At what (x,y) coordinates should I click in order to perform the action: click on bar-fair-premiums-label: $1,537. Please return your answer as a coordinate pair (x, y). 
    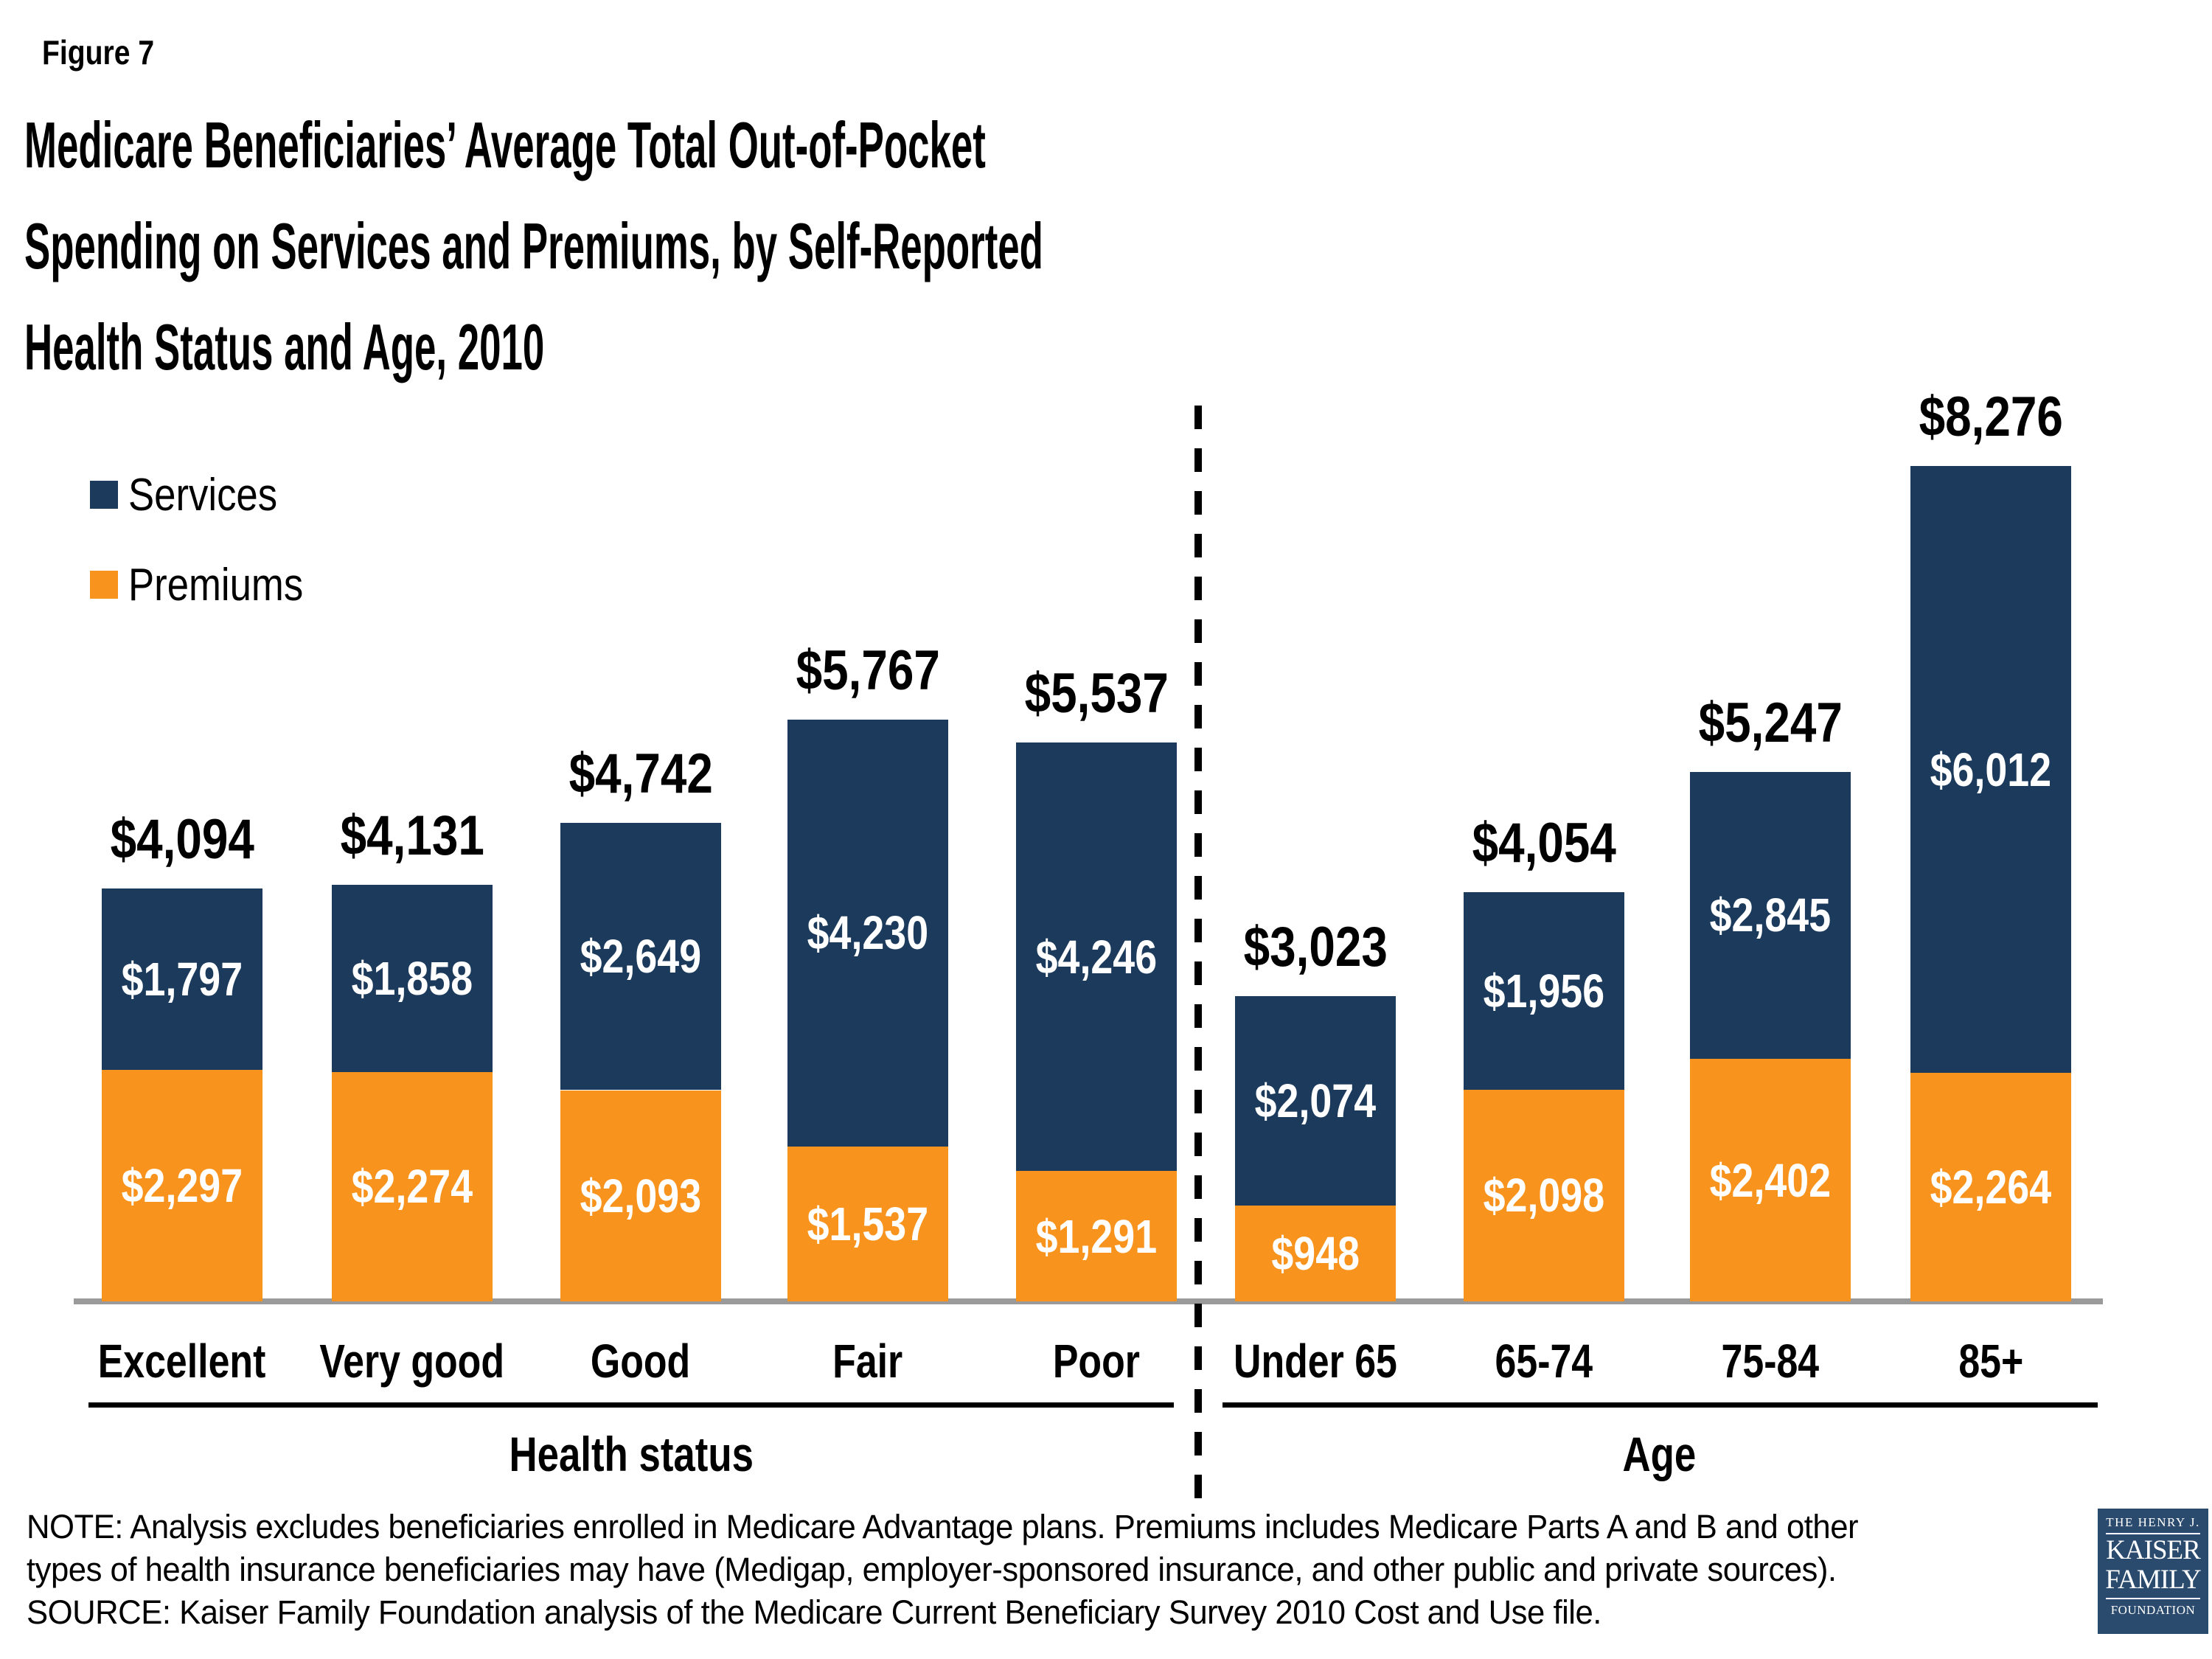
    Looking at the image, I should click on (868, 1224).